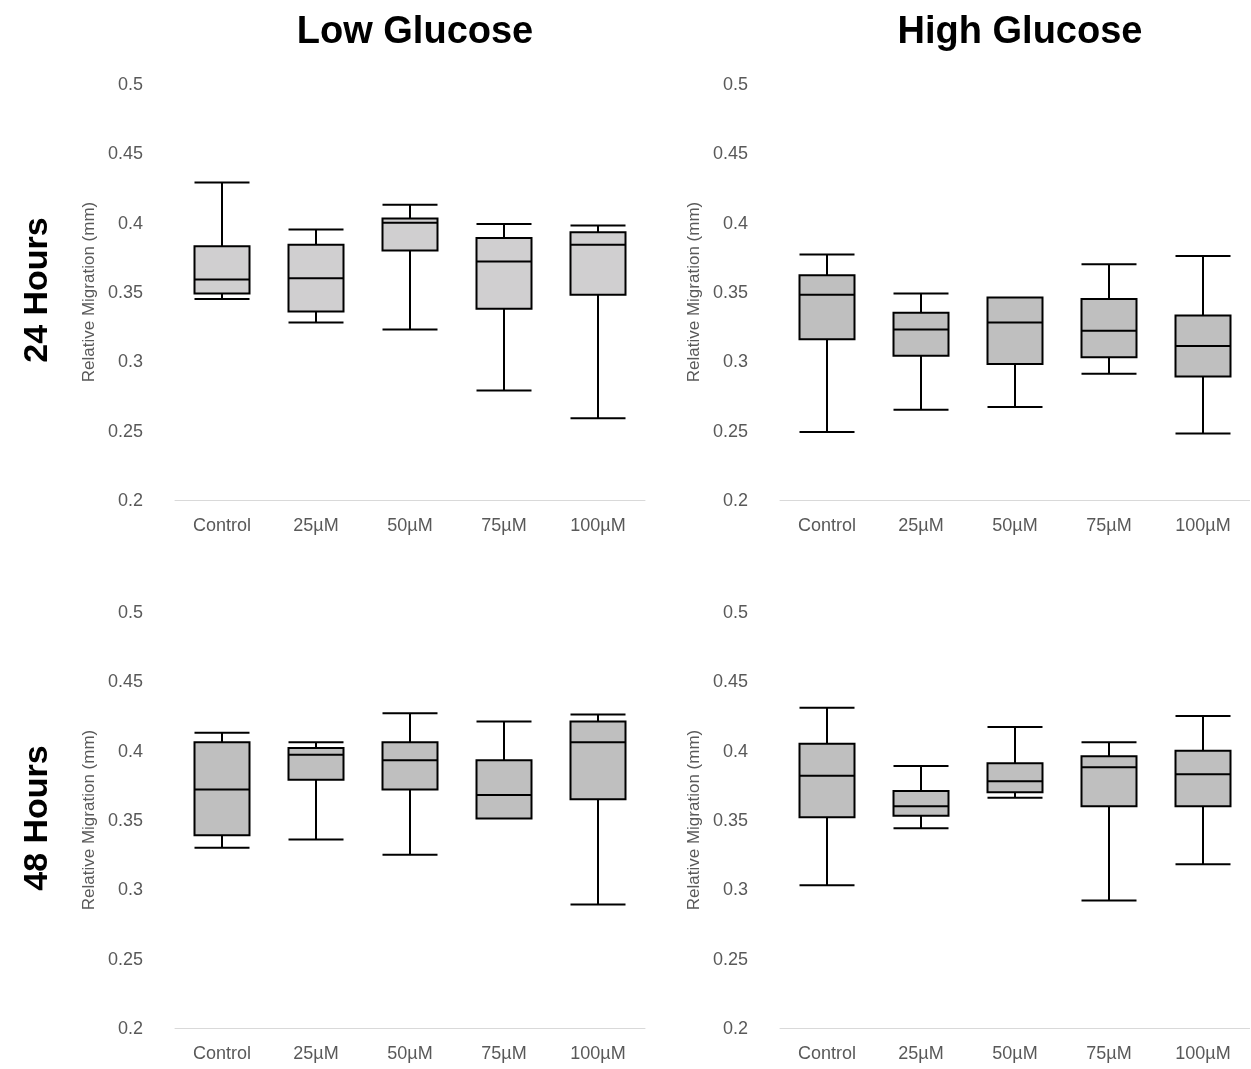  I want to click on text: 24 Hours, so click(35, 290).